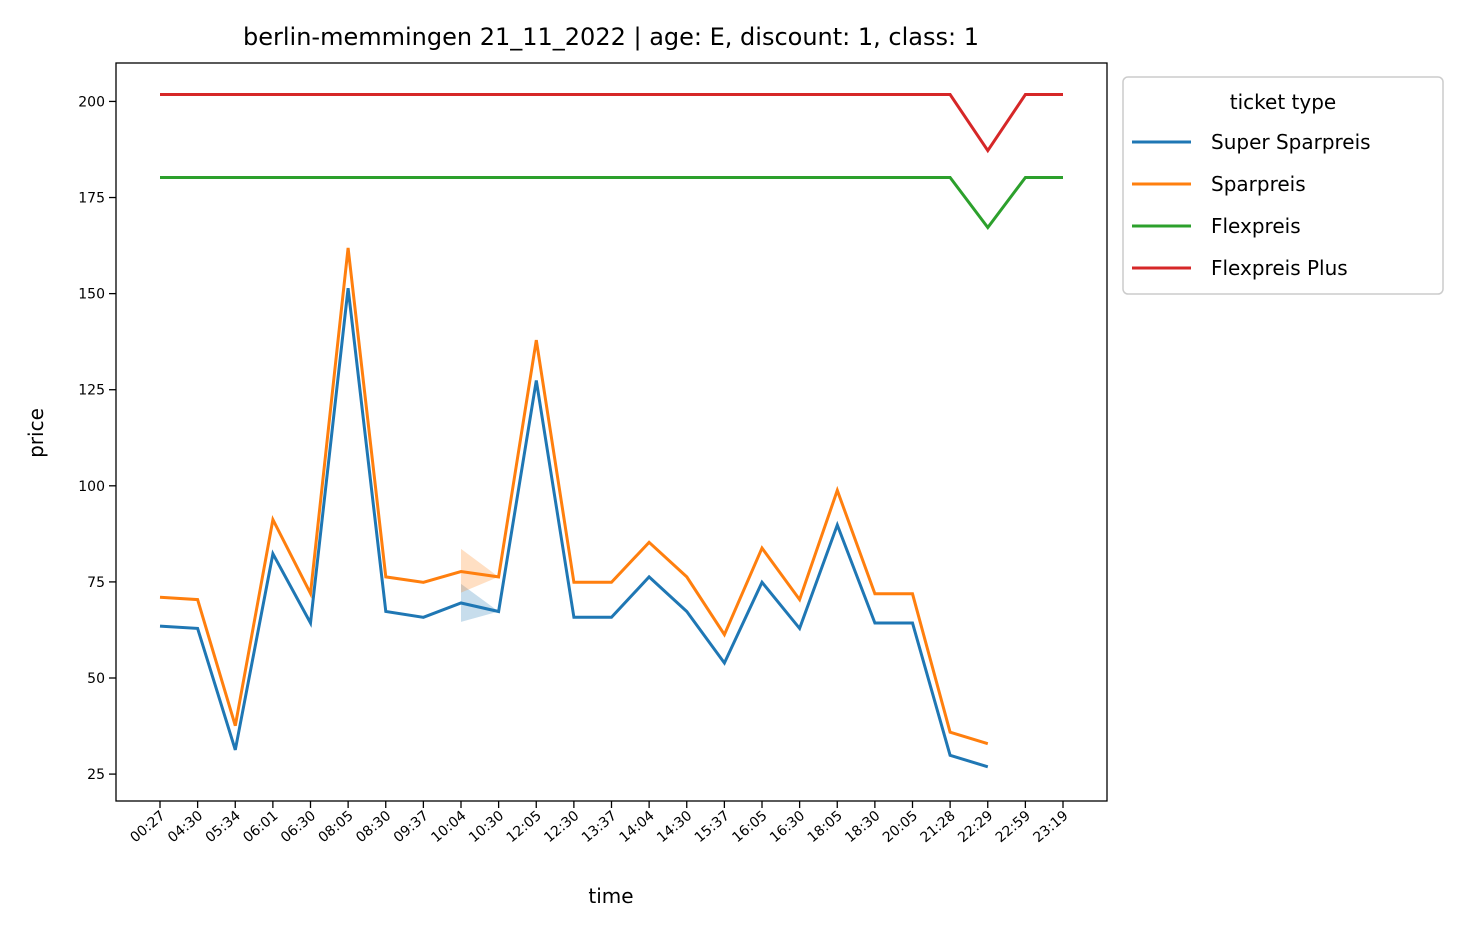 This screenshot has height=931, width=1463. I want to click on x-tick-label-7: 09:37, so click(411, 827).